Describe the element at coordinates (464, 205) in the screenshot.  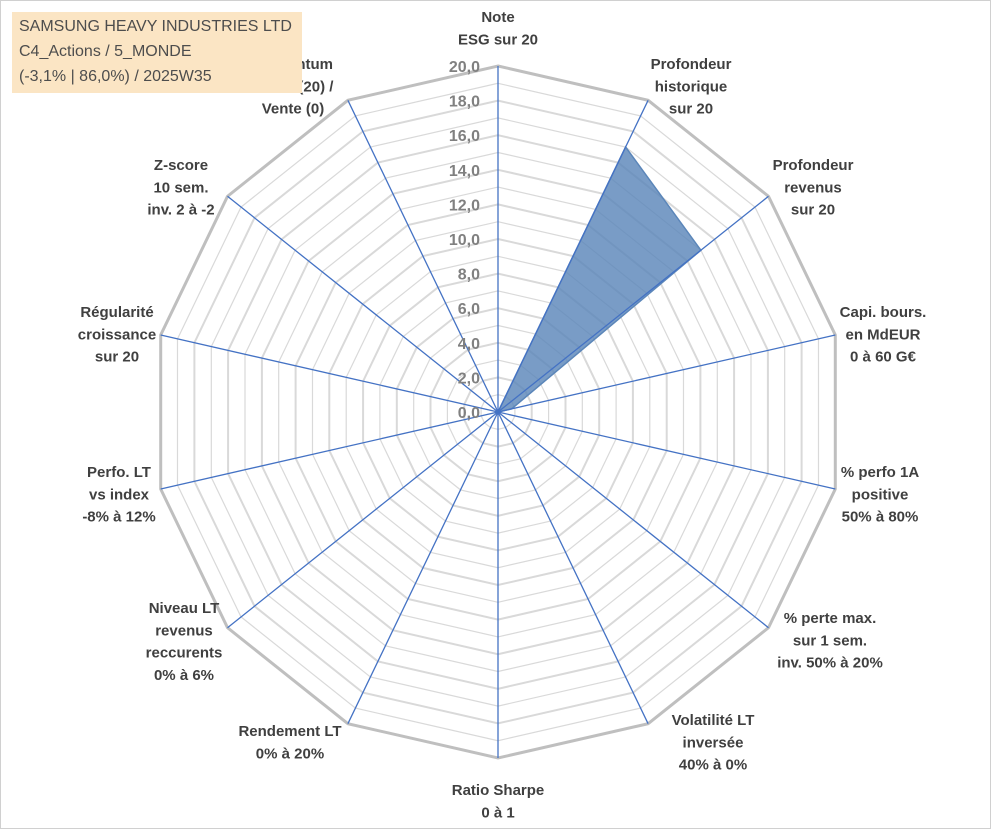
I see `tick-label: 12,0` at that location.